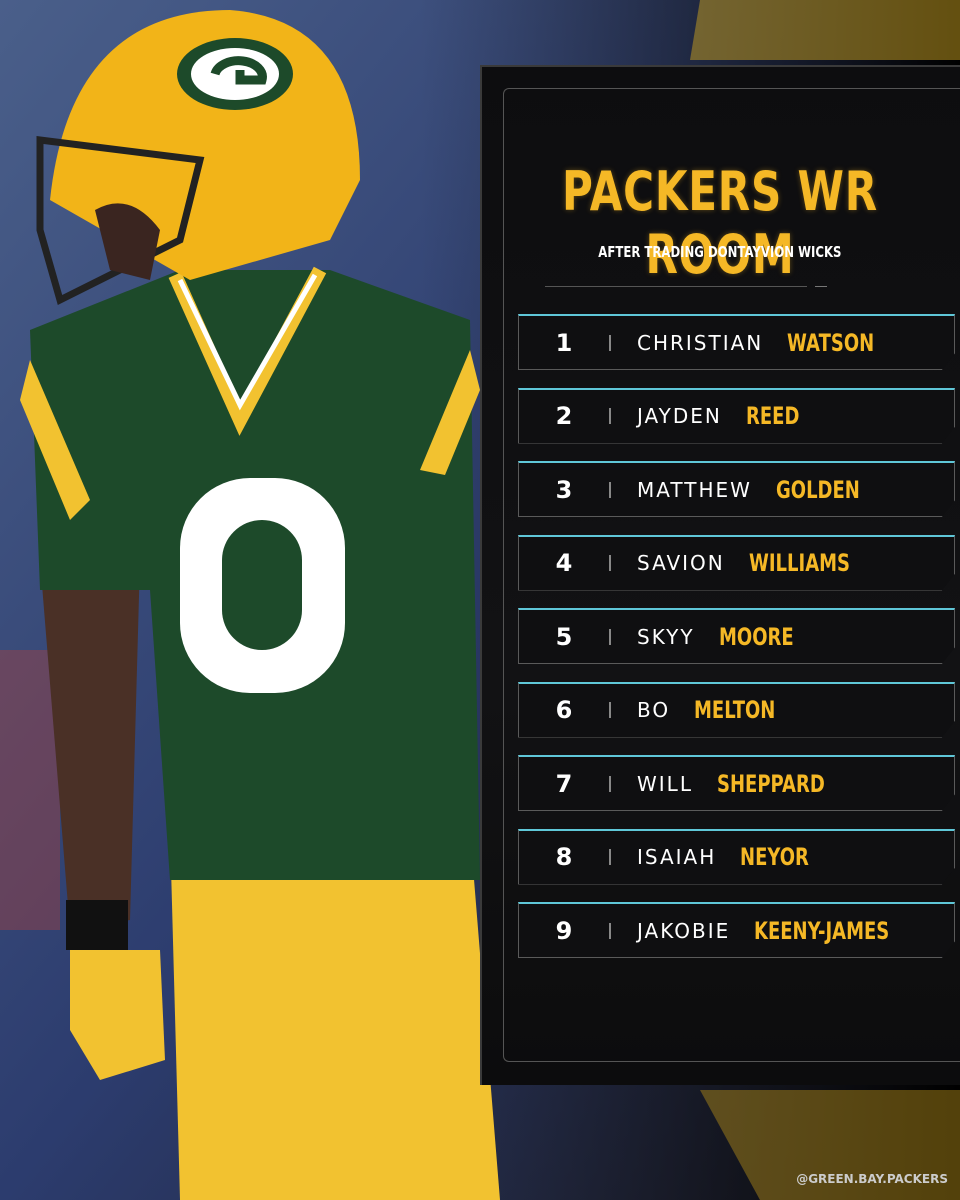 Image resolution: width=960 pixels, height=1200 pixels. I want to click on first-name: SKYY, so click(666, 636).